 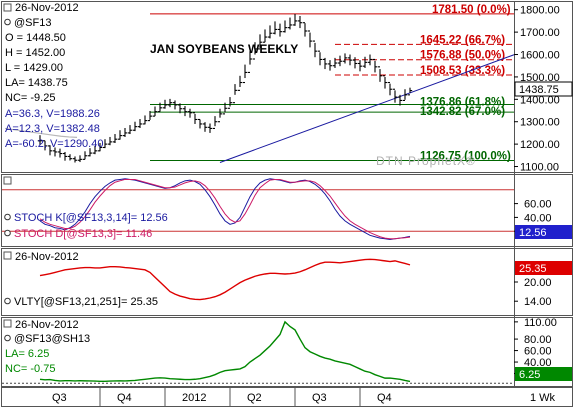 I want to click on spread-last-tag-bg, so click(x=543, y=374).